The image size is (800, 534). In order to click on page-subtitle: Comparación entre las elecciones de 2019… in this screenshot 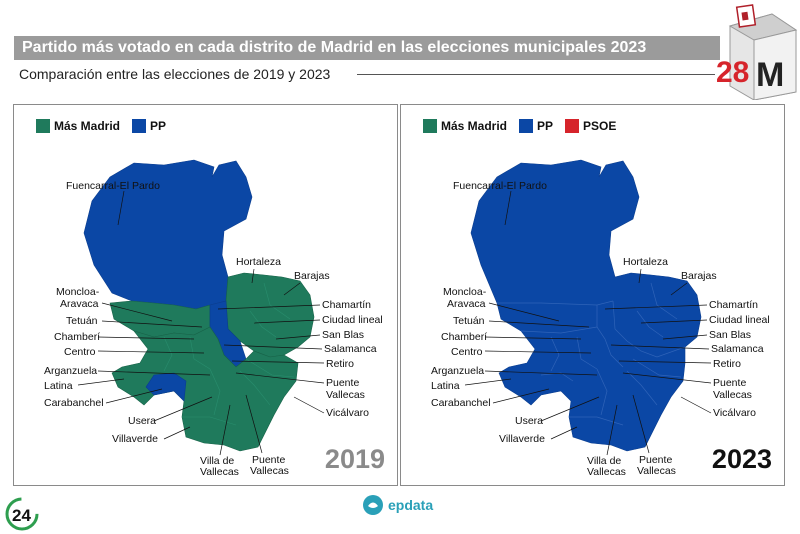, I will do `click(175, 74)`.